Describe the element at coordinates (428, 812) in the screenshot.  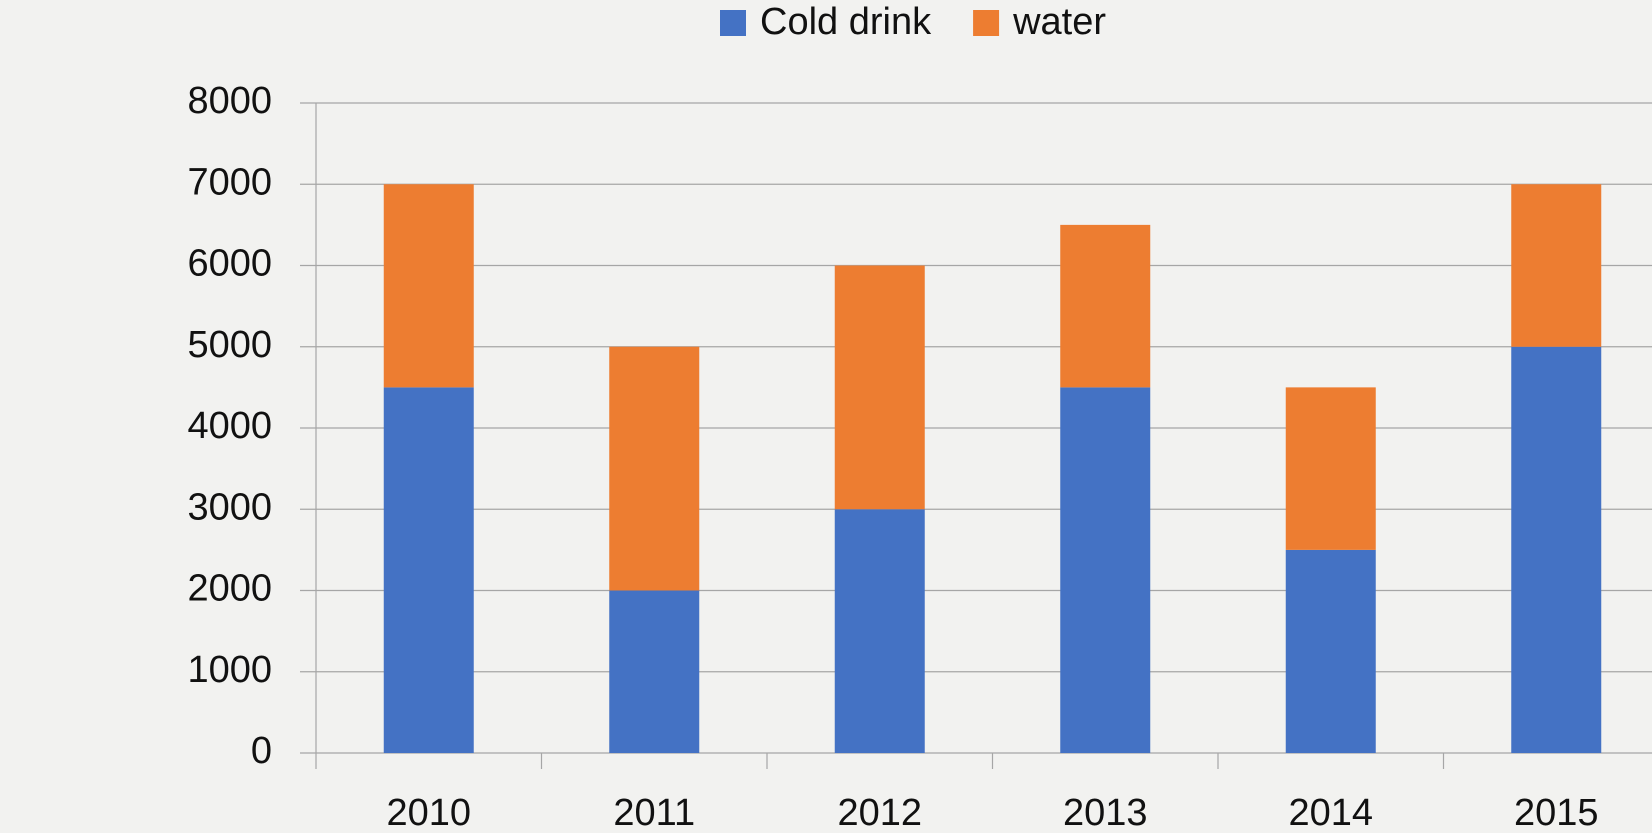
I see `x-tick-label: 2010` at that location.